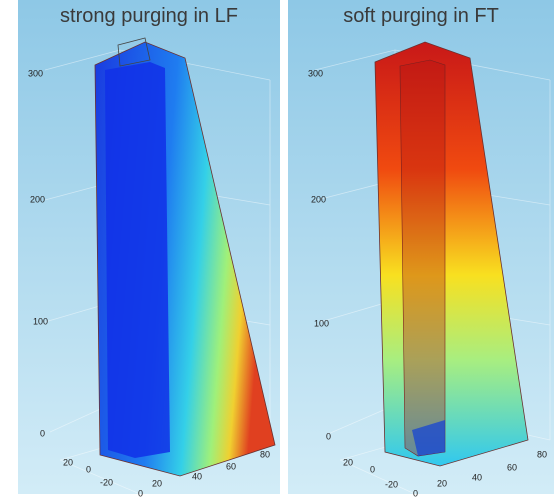 The width and height of the screenshot is (556, 504). I want to click on inner-slab-base, so click(428, 438).